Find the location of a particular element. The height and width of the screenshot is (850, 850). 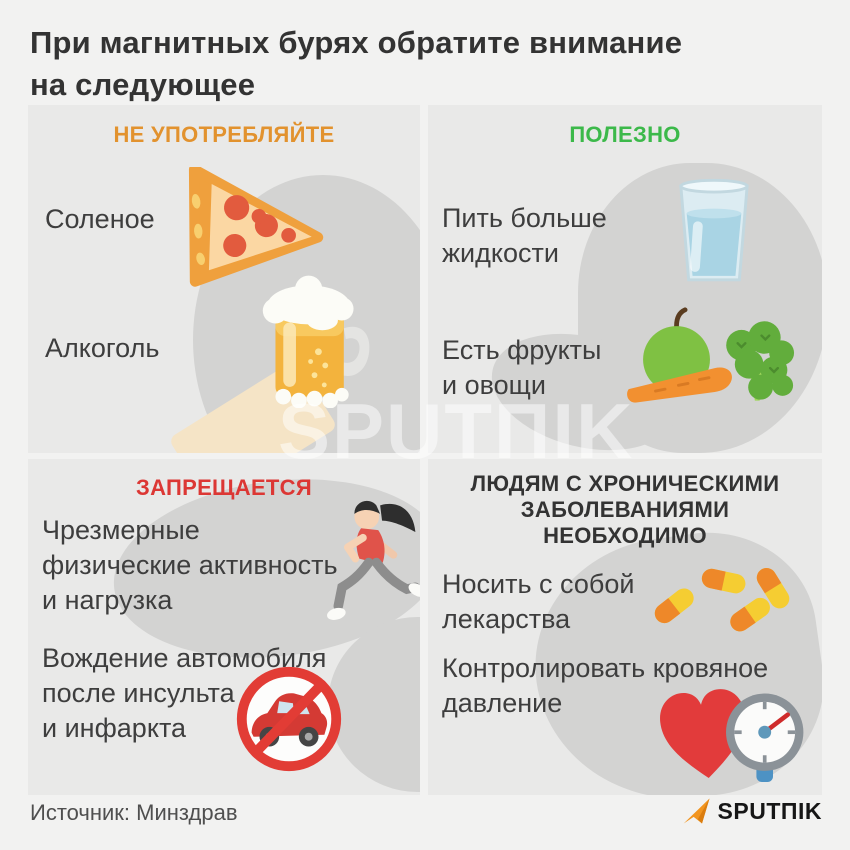

item-label-carry-medicine: Носить с собой лекарства is located at coordinates (538, 602).